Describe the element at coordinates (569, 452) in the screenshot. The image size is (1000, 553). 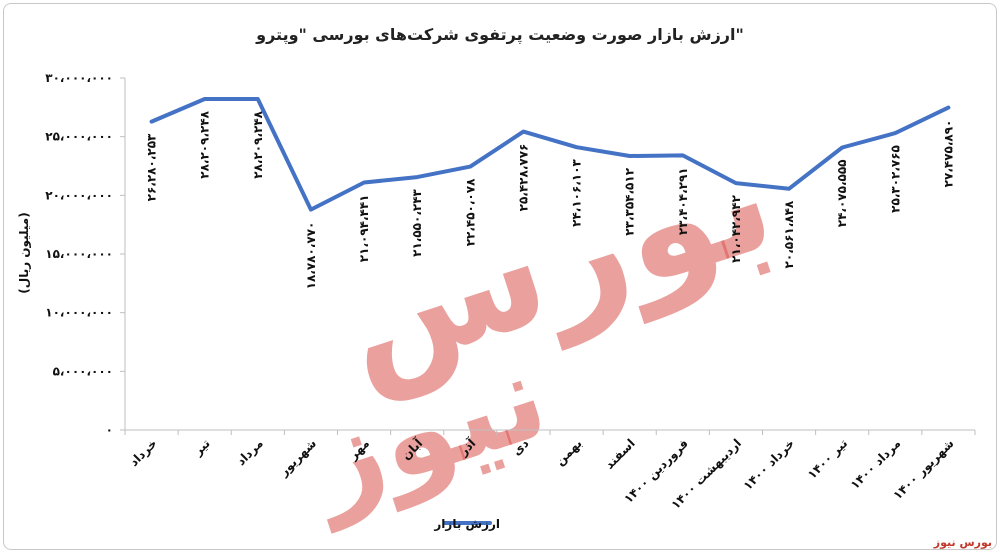
I see `x-tick-label: بهمن` at that location.